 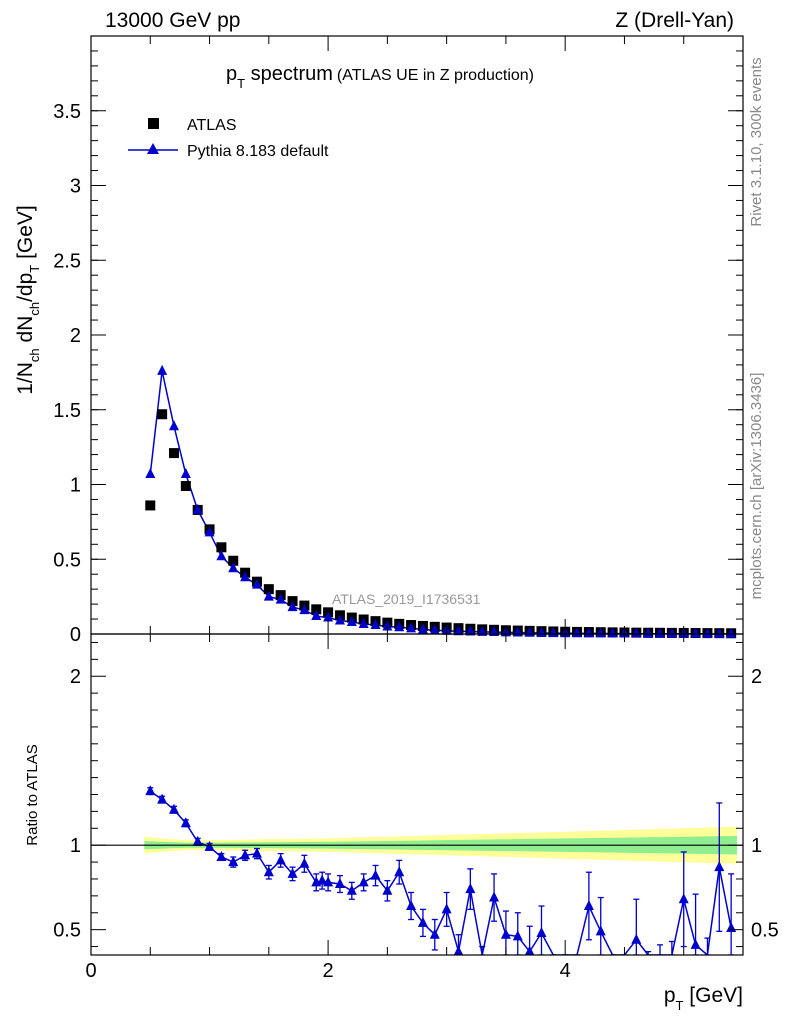 What do you see at coordinates (756, 141) in the screenshot?
I see `rivet-label: Rivet 3.1.10, 300k events` at bounding box center [756, 141].